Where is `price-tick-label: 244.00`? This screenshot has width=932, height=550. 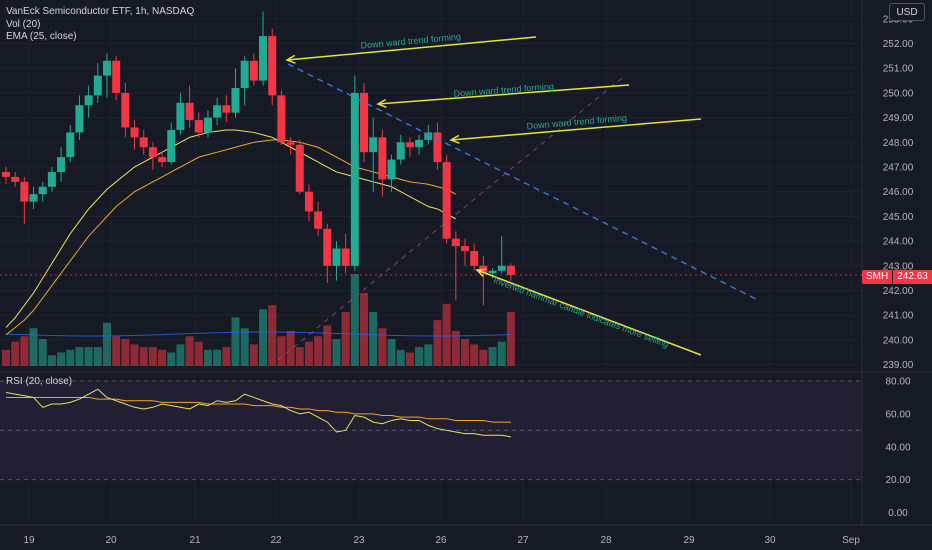 price-tick-label: 244.00 is located at coordinates (898, 242).